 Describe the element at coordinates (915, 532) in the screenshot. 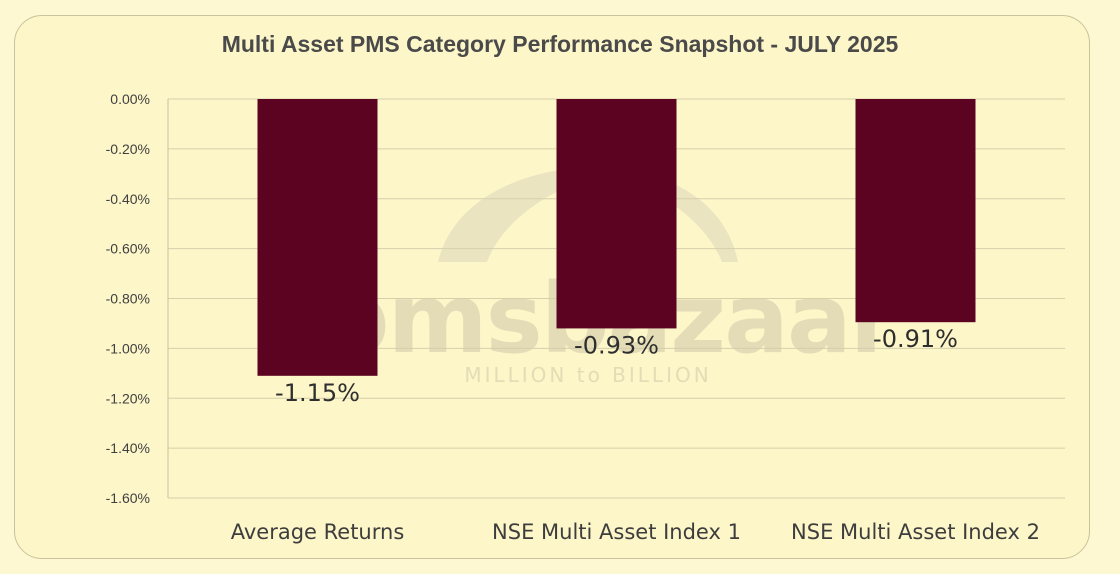

I see `x-category-label: NSE Multi Asset Index 2` at that location.